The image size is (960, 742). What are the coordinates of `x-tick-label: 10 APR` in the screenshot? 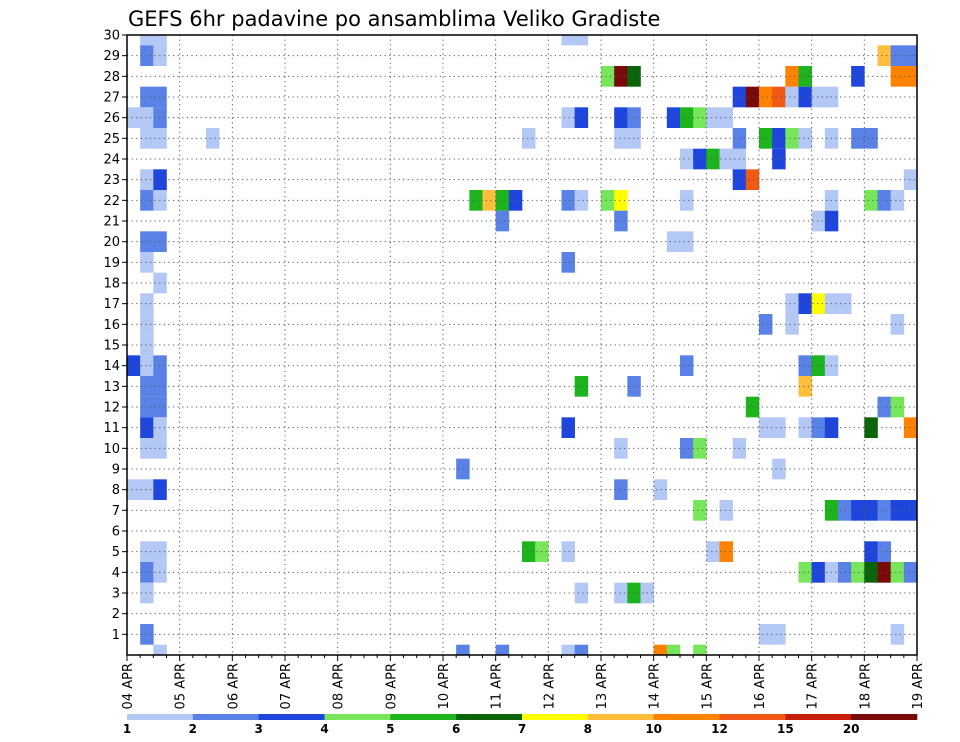 It's located at (444, 686).